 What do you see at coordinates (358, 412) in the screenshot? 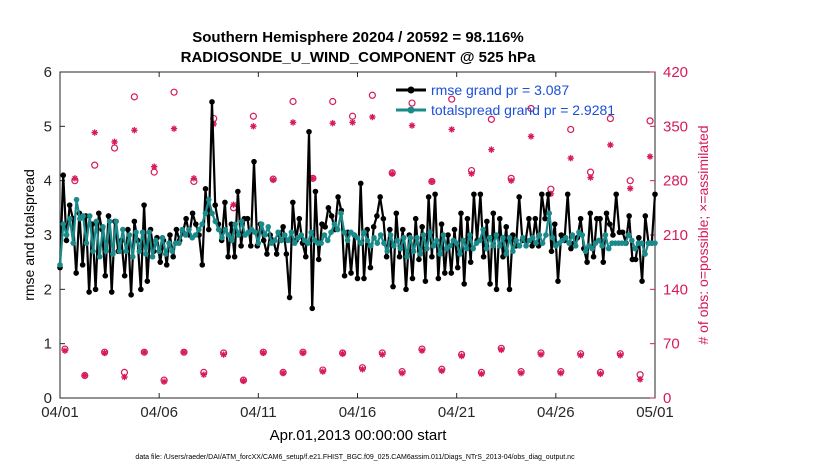
I see `x-tick-label: 04/16` at bounding box center [358, 412].